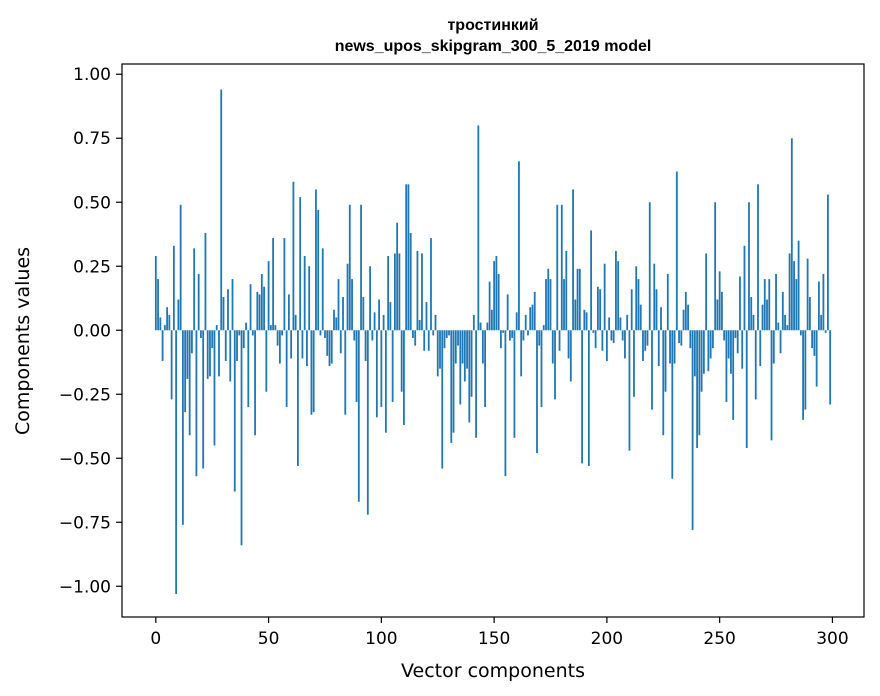  Describe the element at coordinates (92, 75) in the screenshot. I see `y-tick-label: 1.00` at that location.